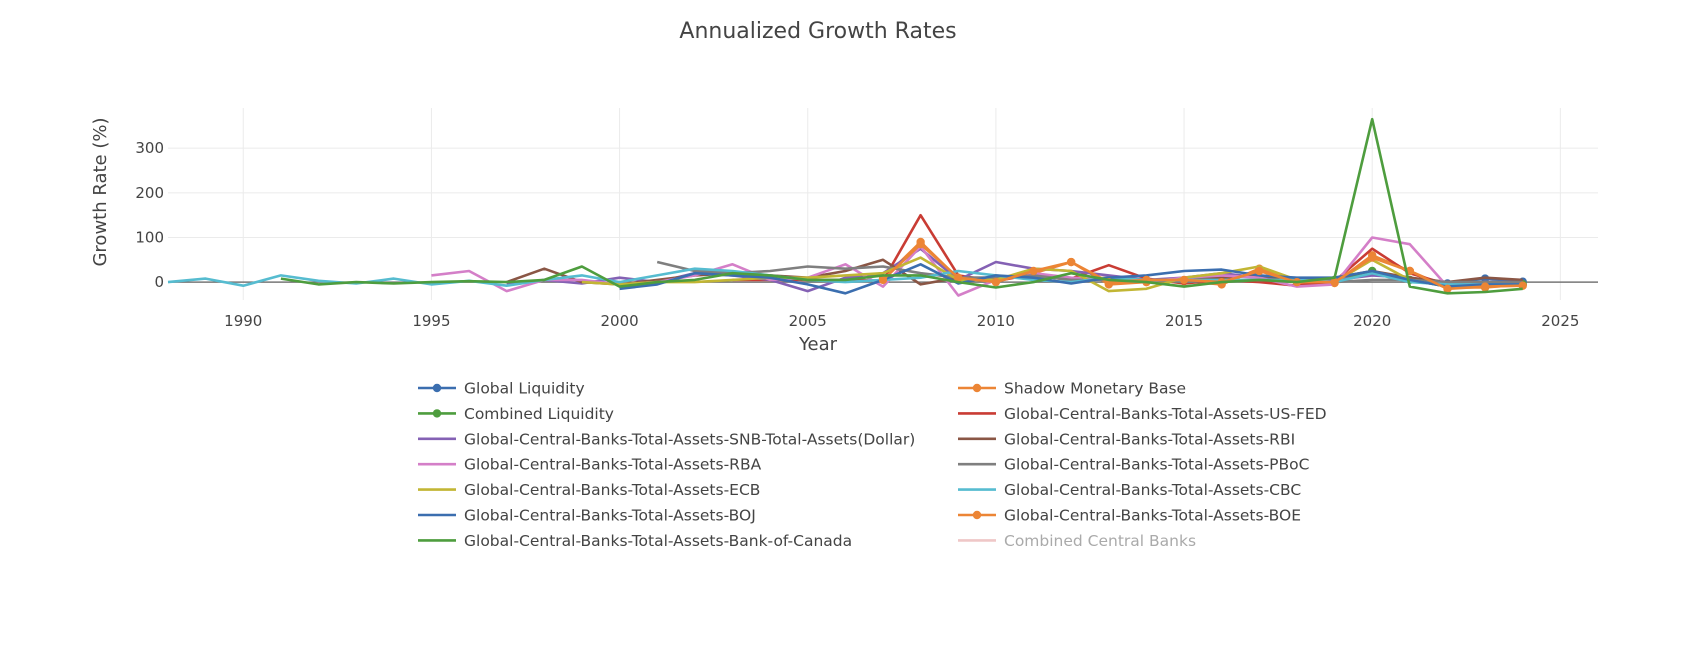  I want to click on series-line-global-central-banks-total-assets-boe, so click(1202, 266).